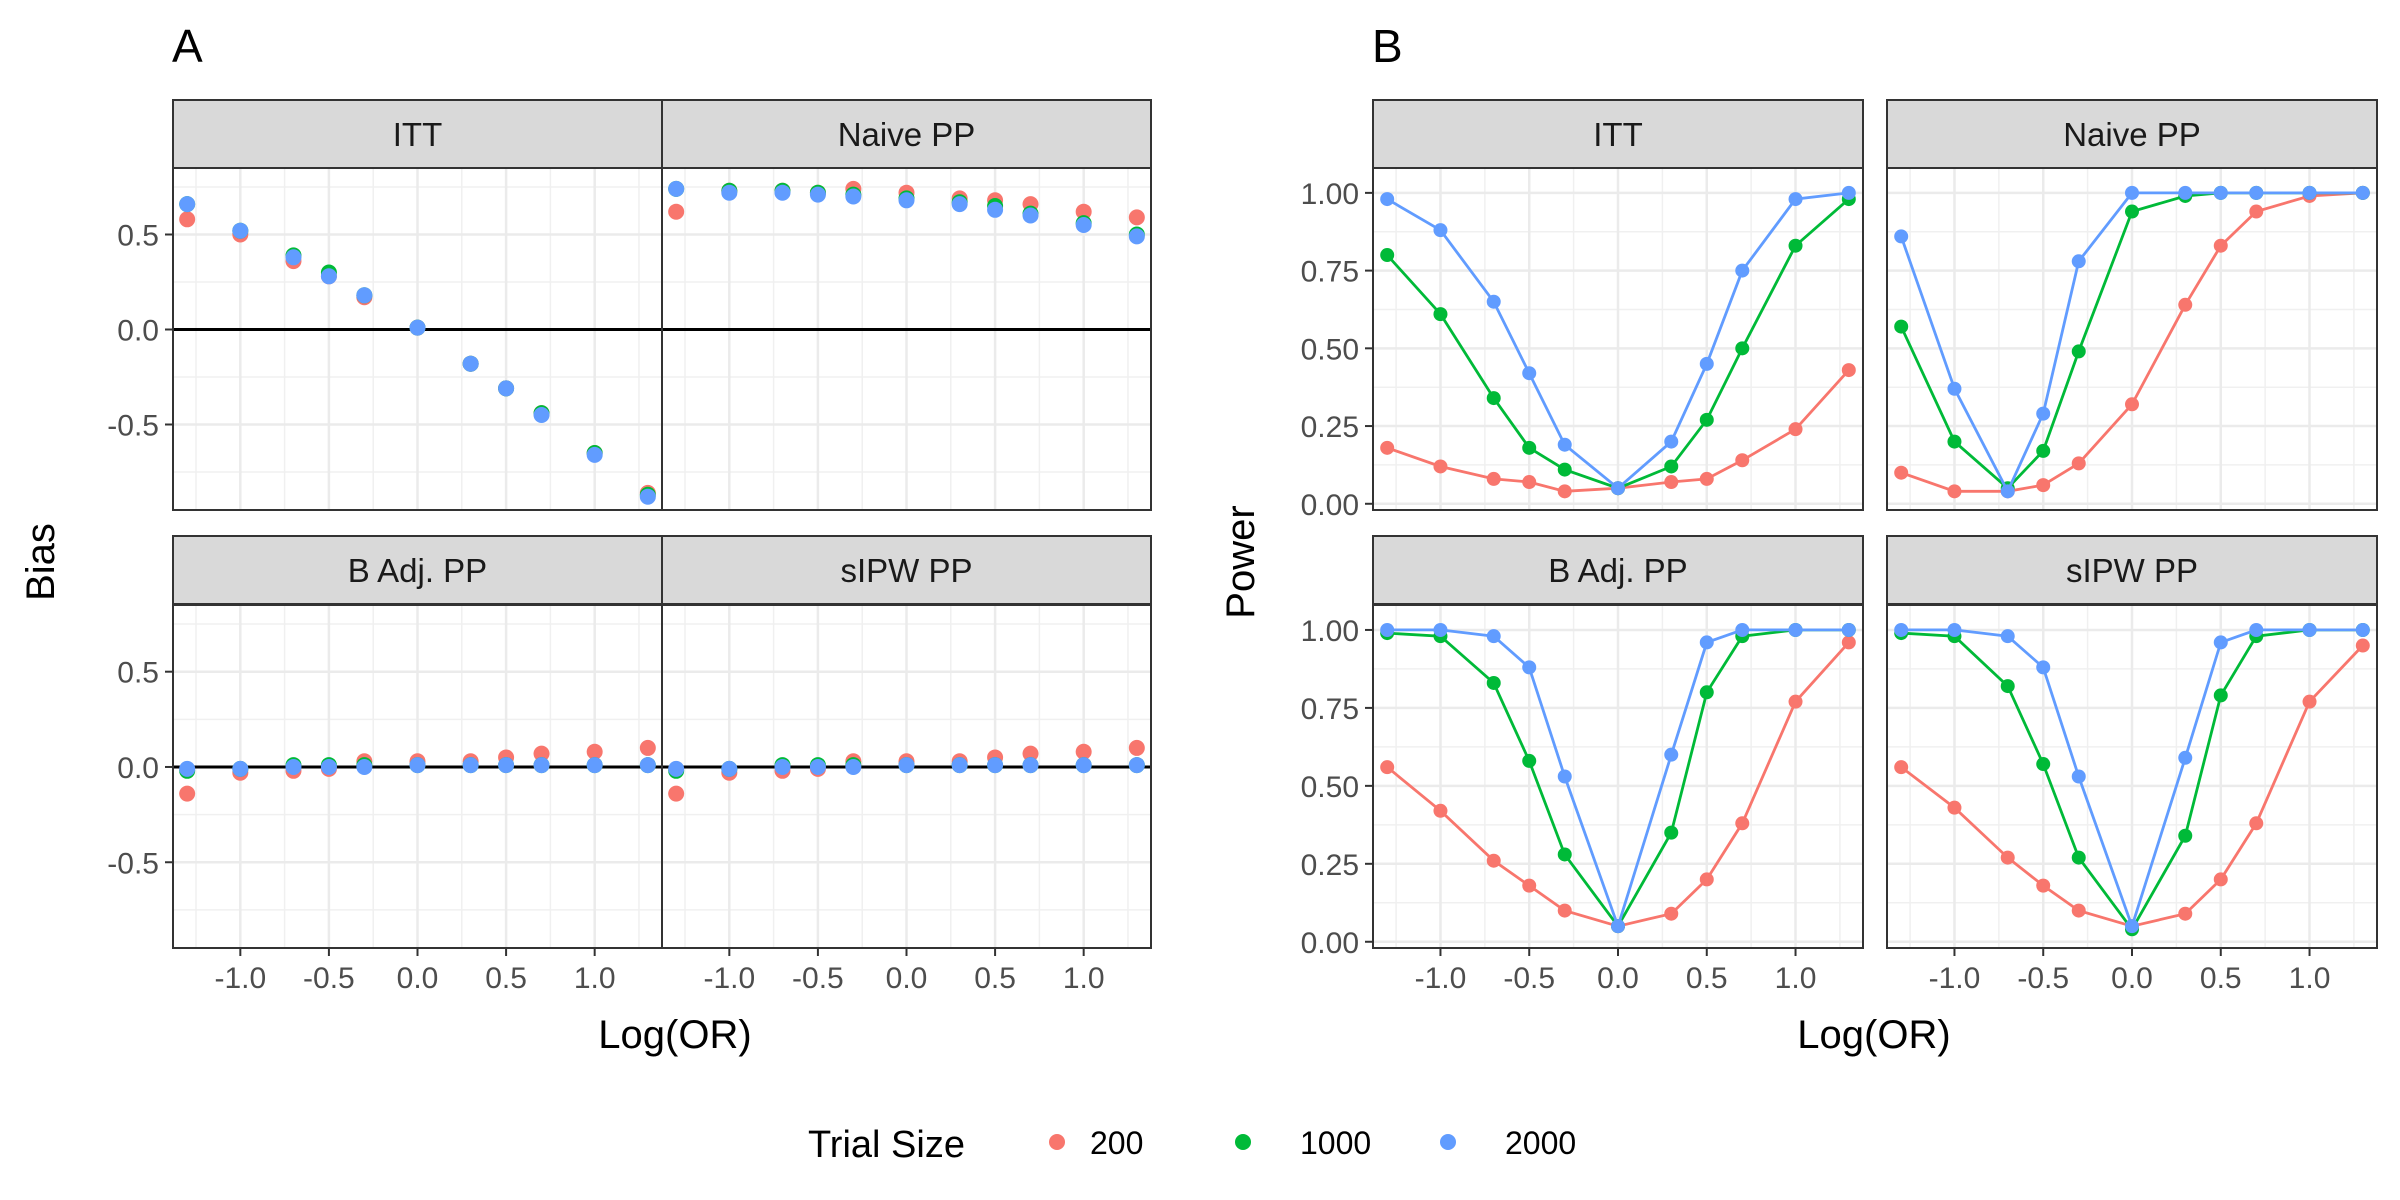 The image size is (2400, 1200). I want to click on facet-strip, so click(2132, 134).